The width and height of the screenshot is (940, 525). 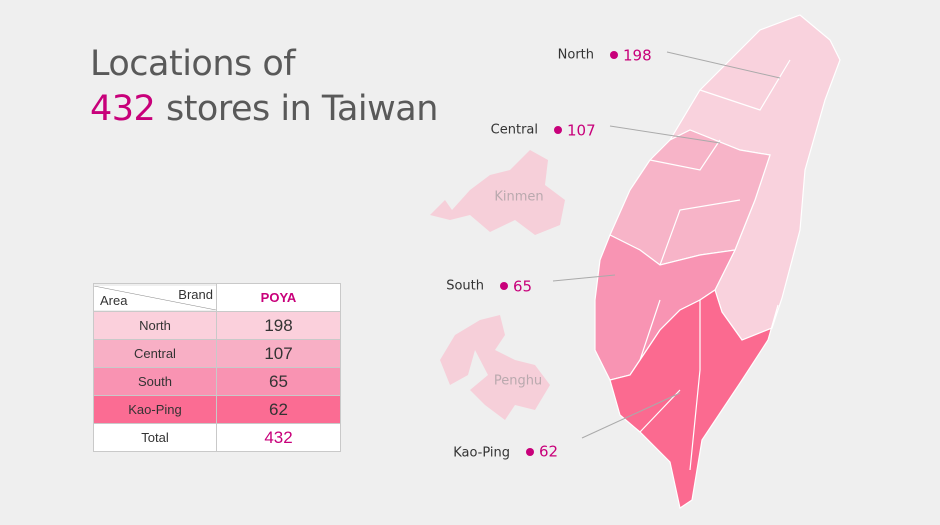 I want to click on count-cell: 198, so click(x=278, y=325).